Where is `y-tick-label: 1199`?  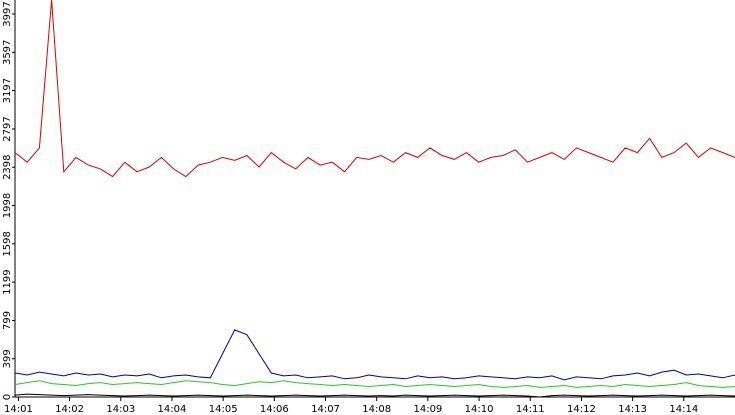
y-tick-label: 1199 is located at coordinates (7, 281).